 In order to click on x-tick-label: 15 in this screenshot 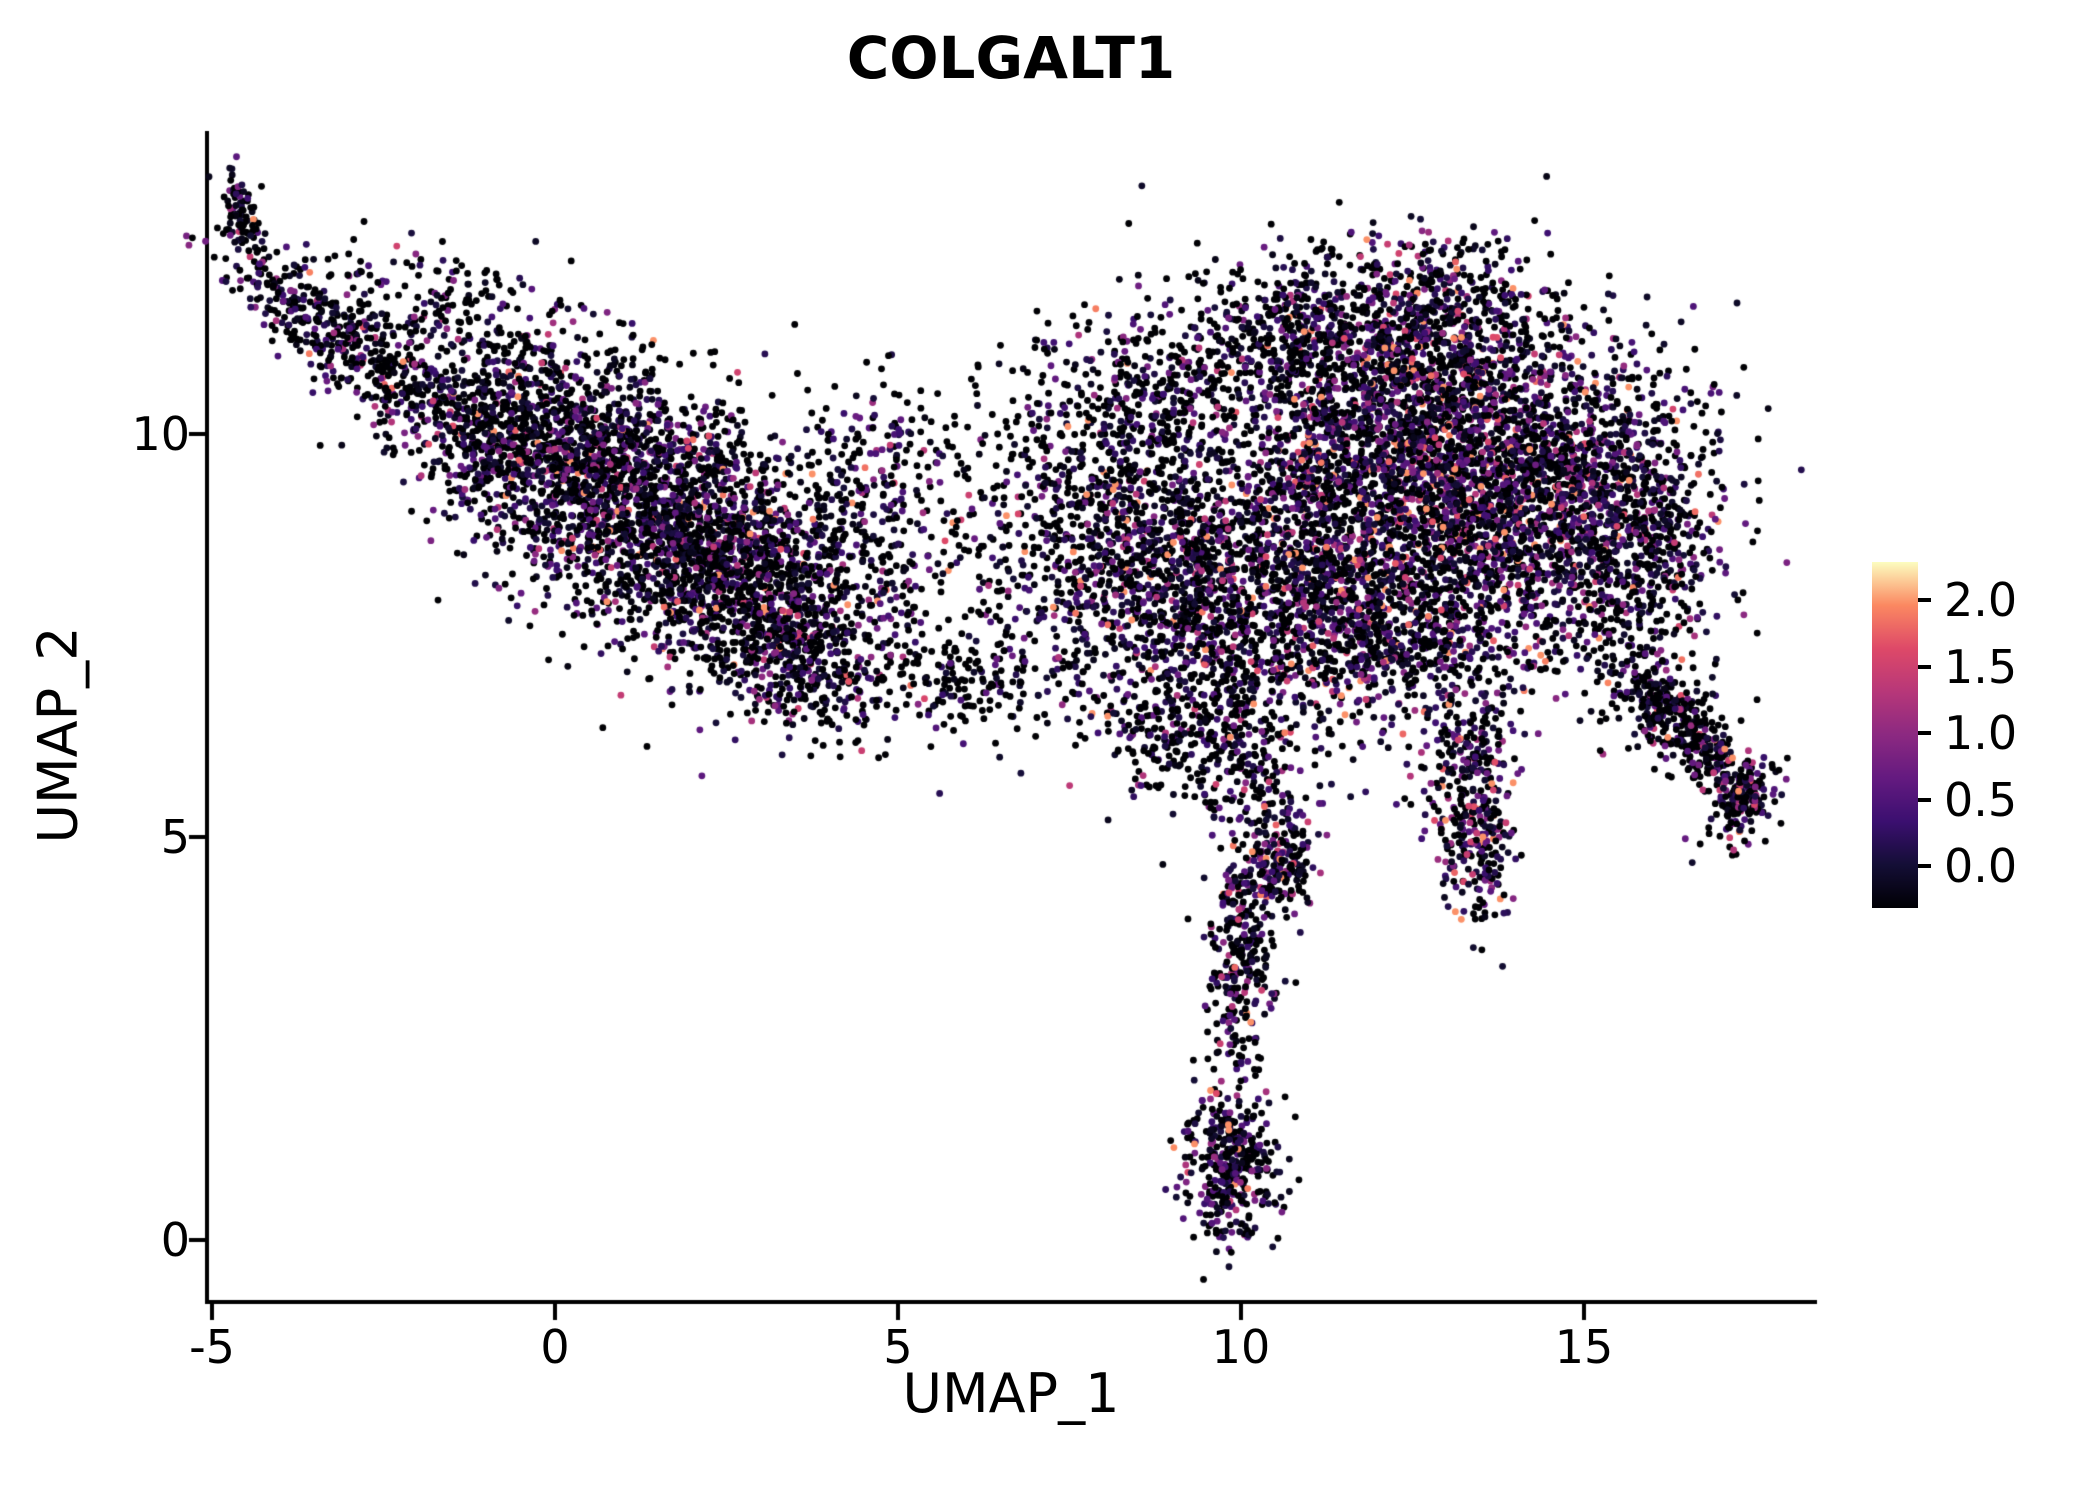, I will do `click(1584, 1347)`.